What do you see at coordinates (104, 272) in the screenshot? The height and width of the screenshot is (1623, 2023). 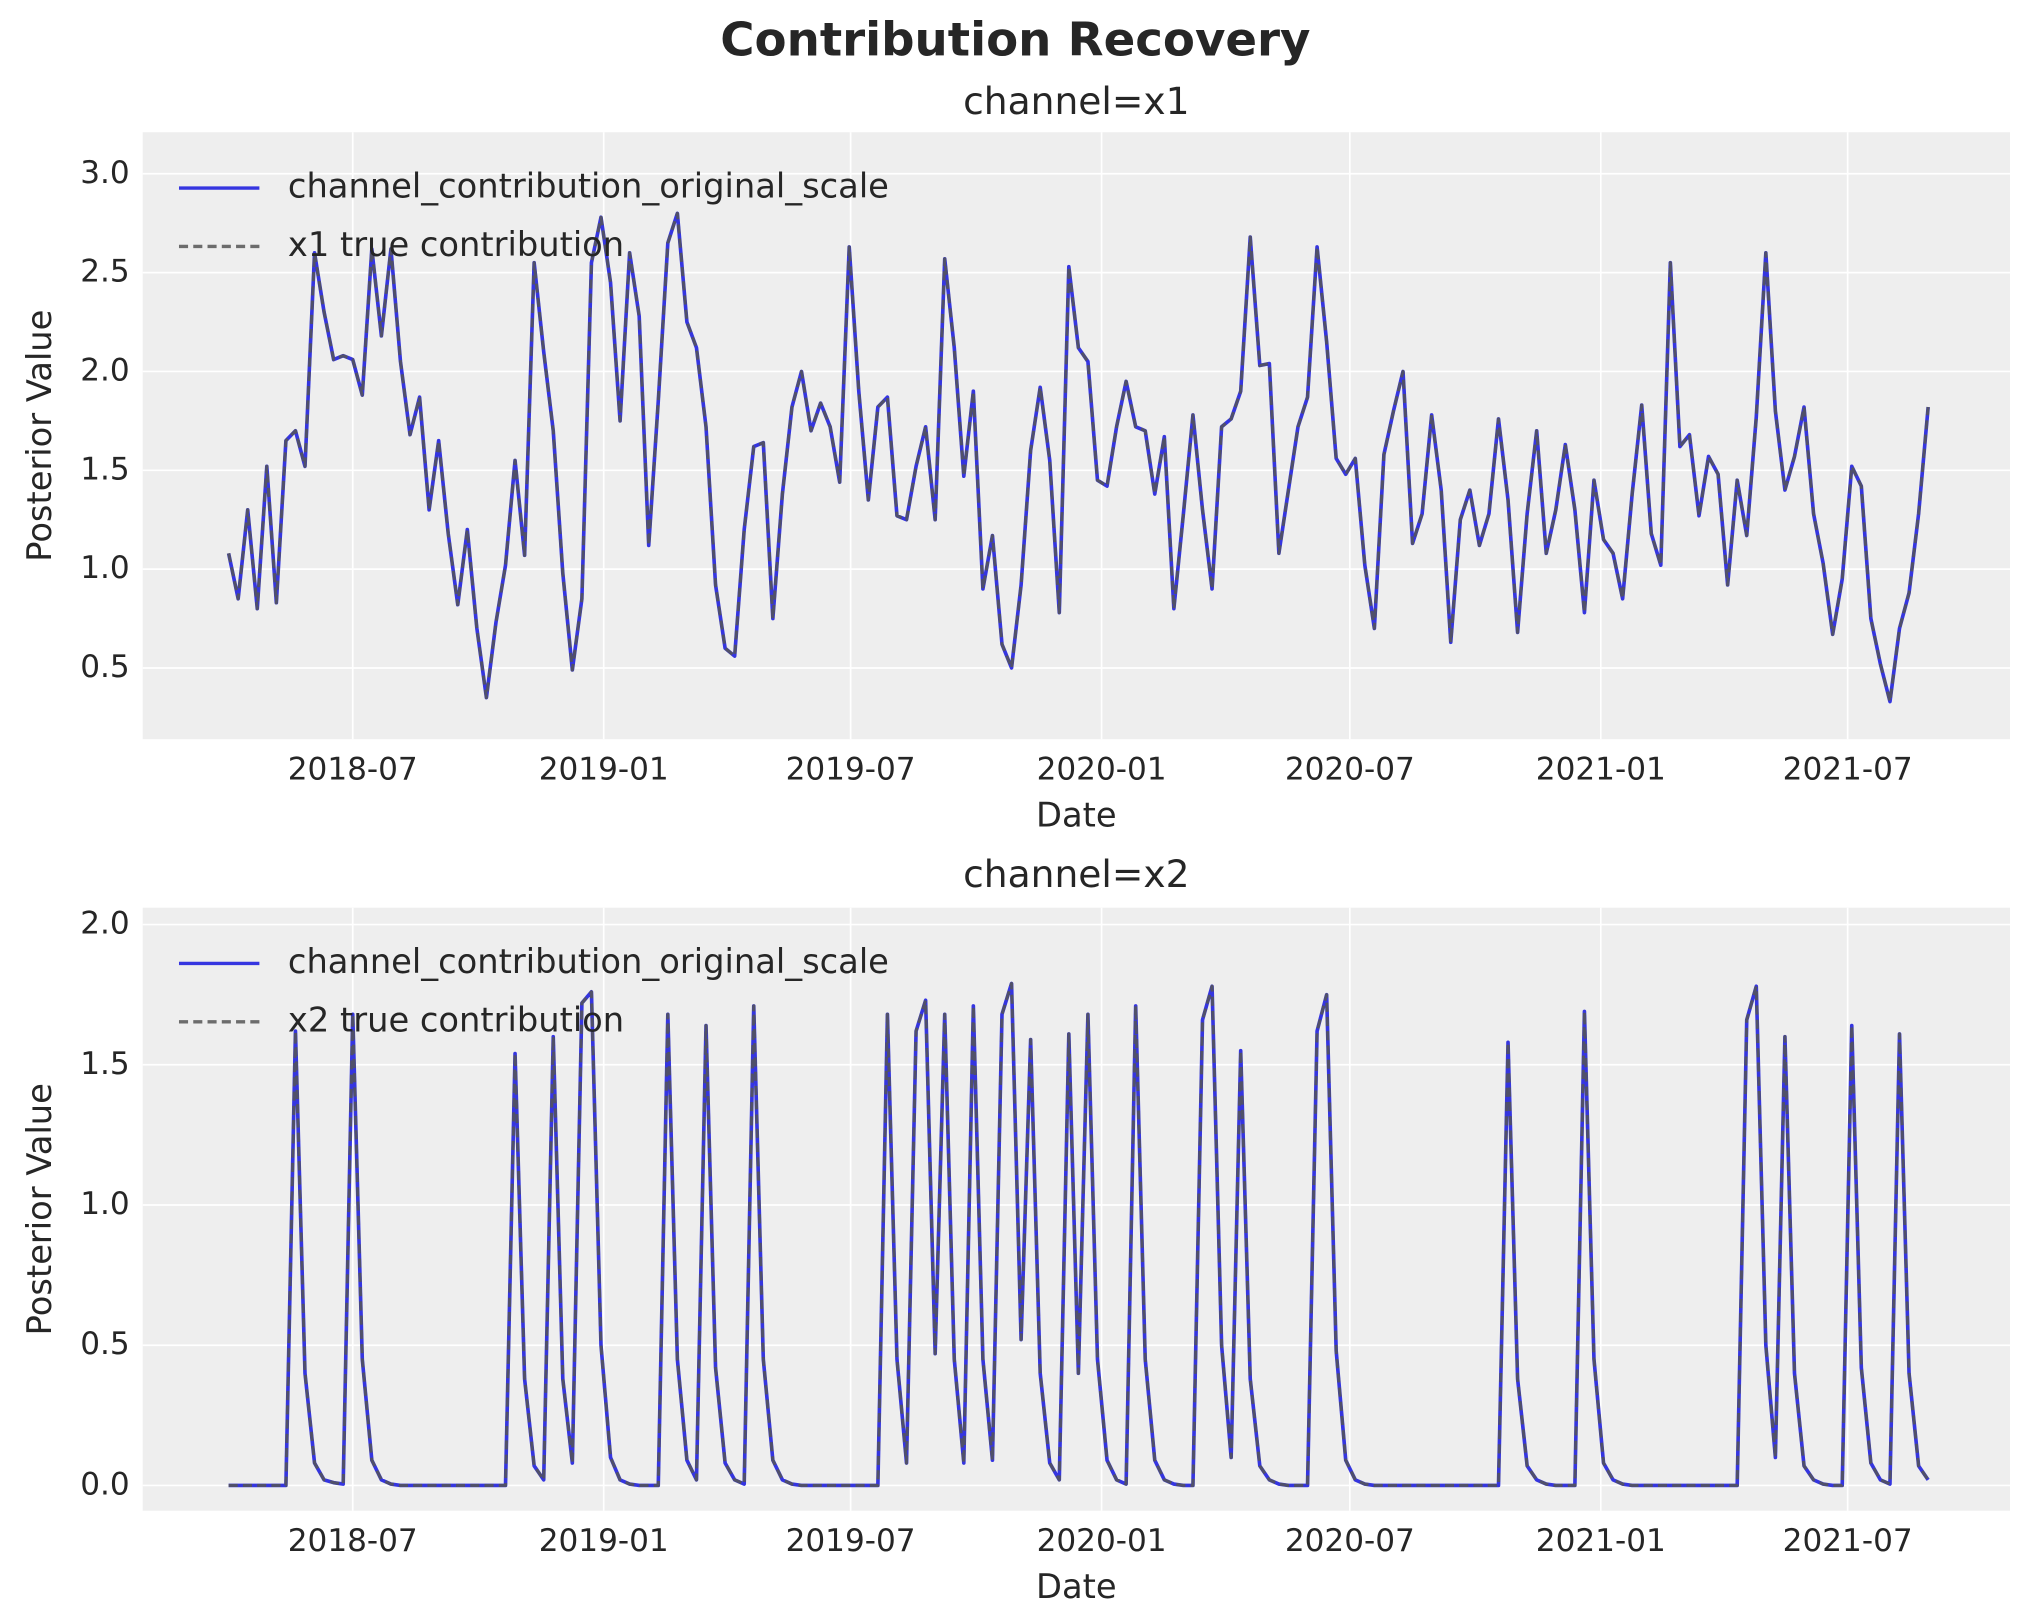 I see `y-tick-label: 2.5` at bounding box center [104, 272].